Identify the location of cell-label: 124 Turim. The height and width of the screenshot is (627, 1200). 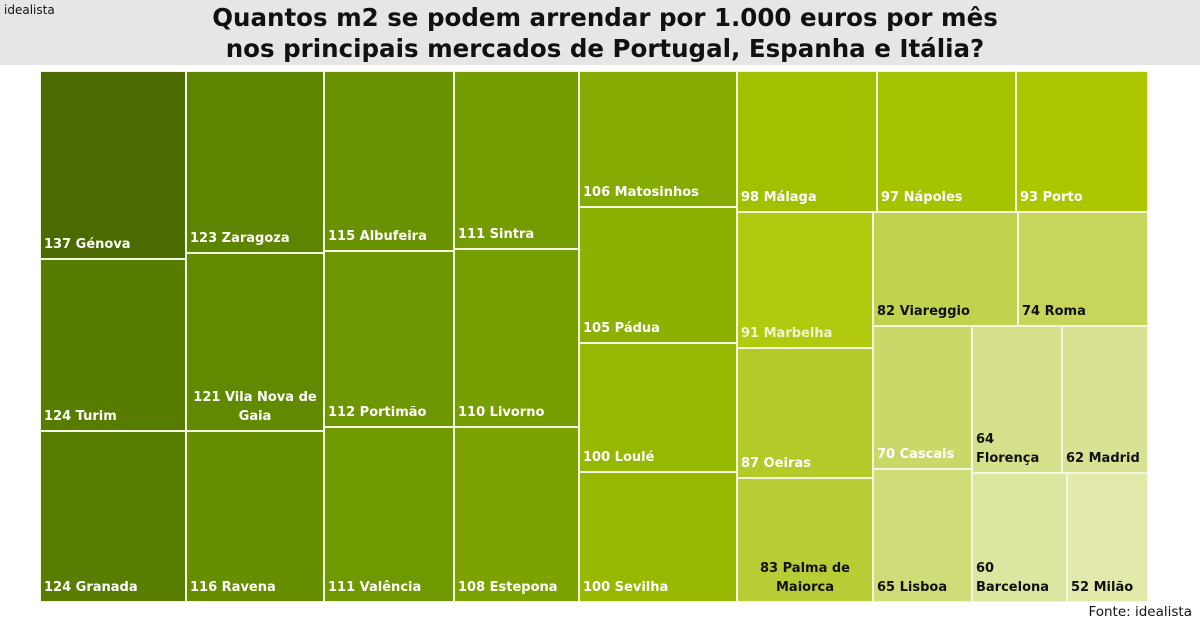
(80, 416).